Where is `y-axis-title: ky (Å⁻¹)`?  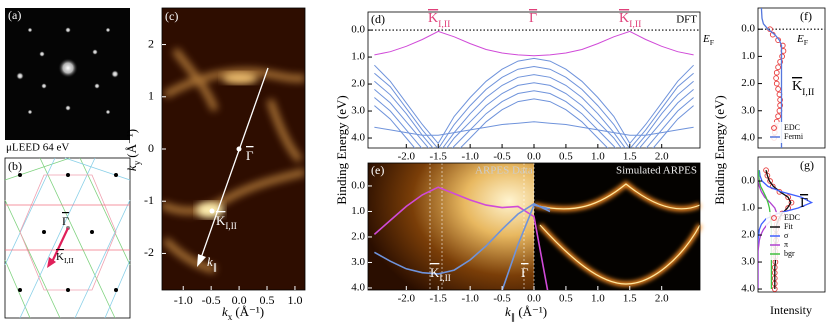
y-axis-title: ky (Å⁻¹) is located at coordinates (133, 150).